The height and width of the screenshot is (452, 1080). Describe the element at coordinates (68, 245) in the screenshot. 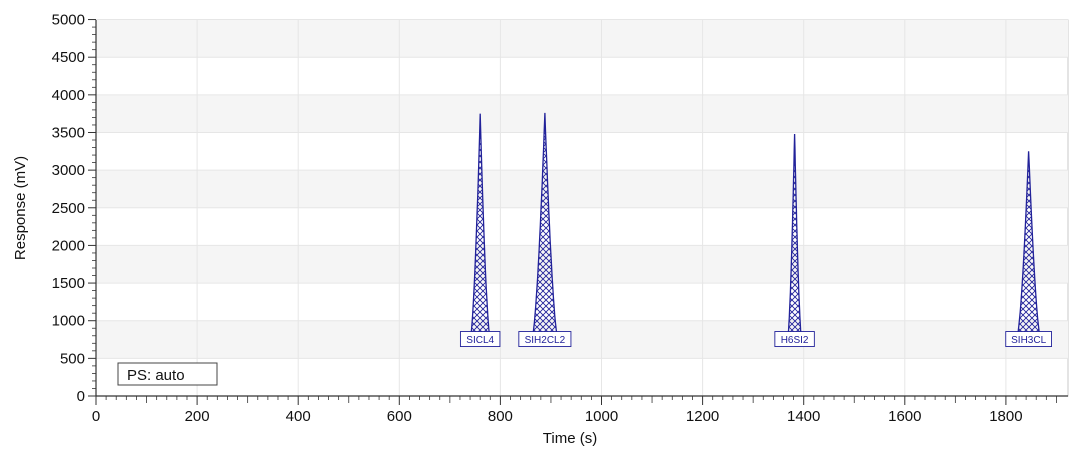

I see `y-tick-label: 2000` at that location.